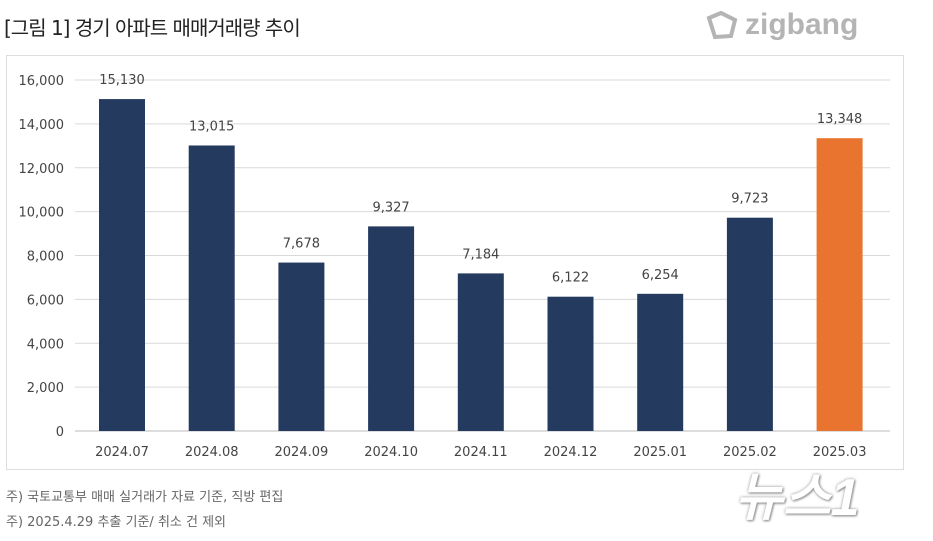 The height and width of the screenshot is (541, 933). Describe the element at coordinates (480, 254) in the screenshot. I see `data-label: 7,184` at that location.